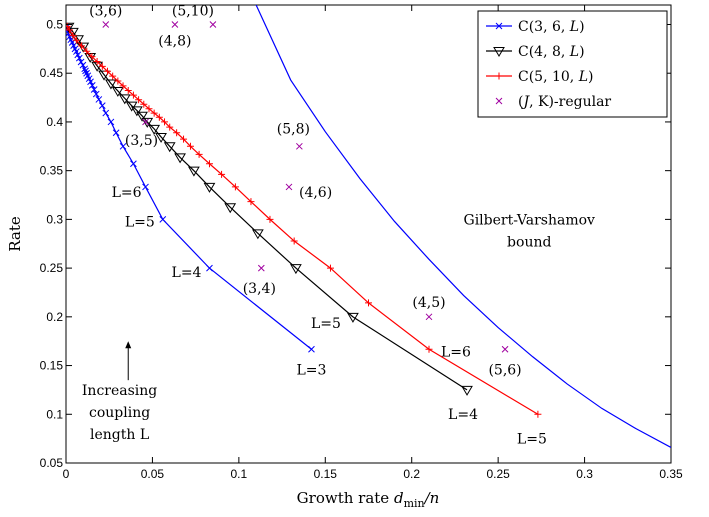  What do you see at coordinates (529, 242) in the screenshot?
I see `annotation-label: bound` at bounding box center [529, 242].